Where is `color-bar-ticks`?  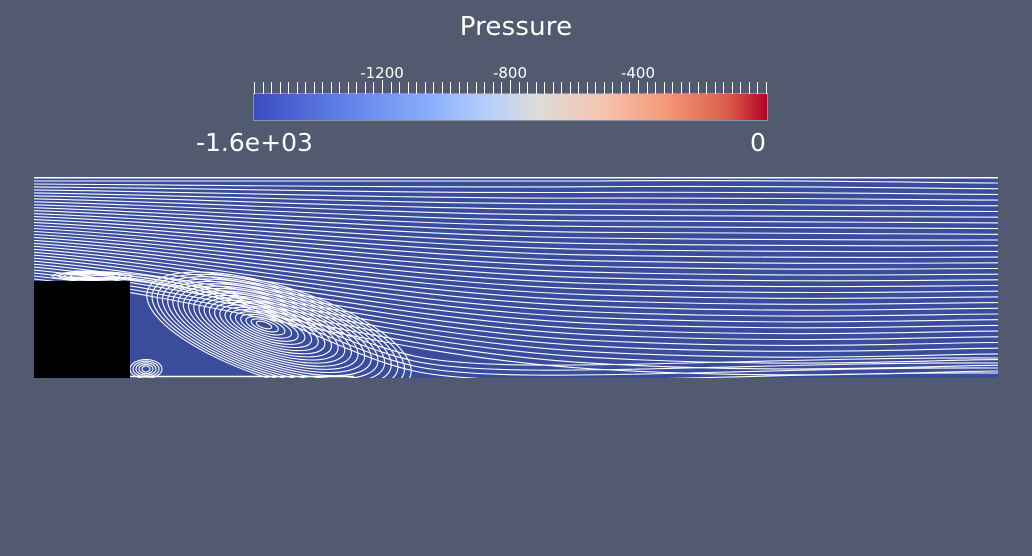
color-bar-ticks is located at coordinates (510, 87).